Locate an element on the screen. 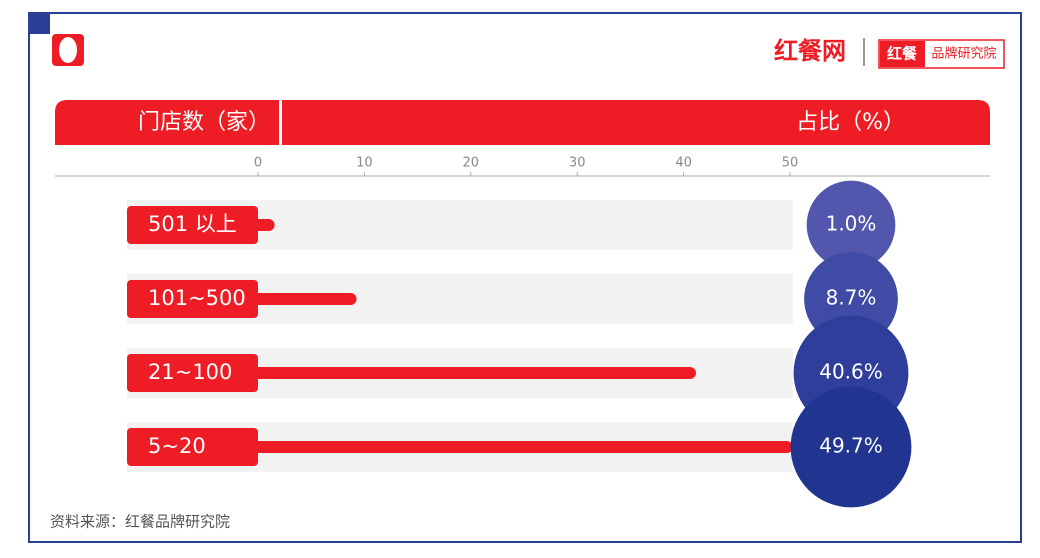 The width and height of the screenshot is (1040, 558). badge-frame is located at coordinates (941, 54).